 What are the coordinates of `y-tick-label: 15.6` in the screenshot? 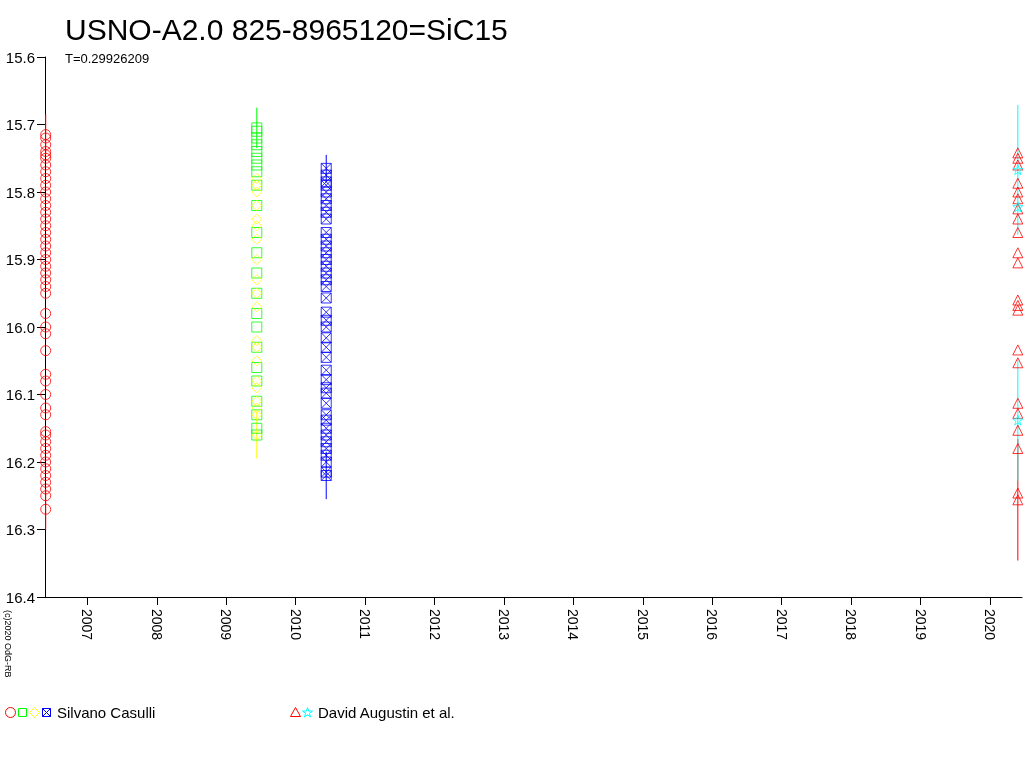 It's located at (20, 57).